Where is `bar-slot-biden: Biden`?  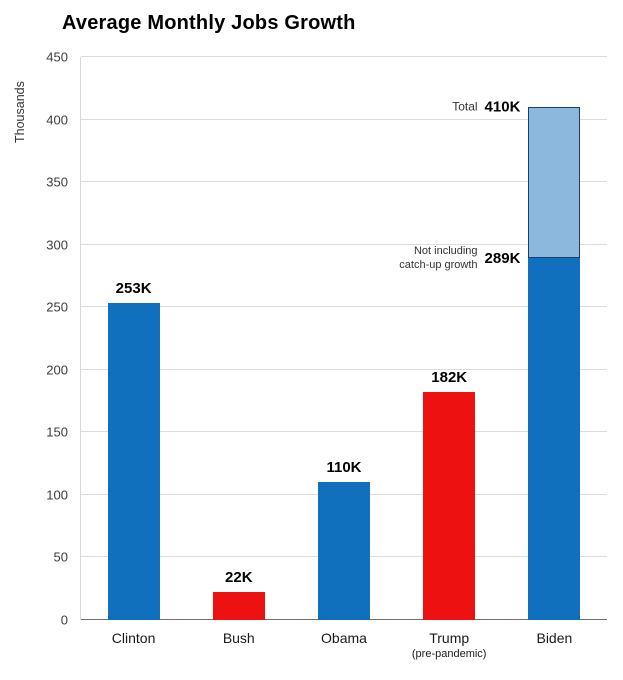 bar-slot-biden: Biden is located at coordinates (554, 351).